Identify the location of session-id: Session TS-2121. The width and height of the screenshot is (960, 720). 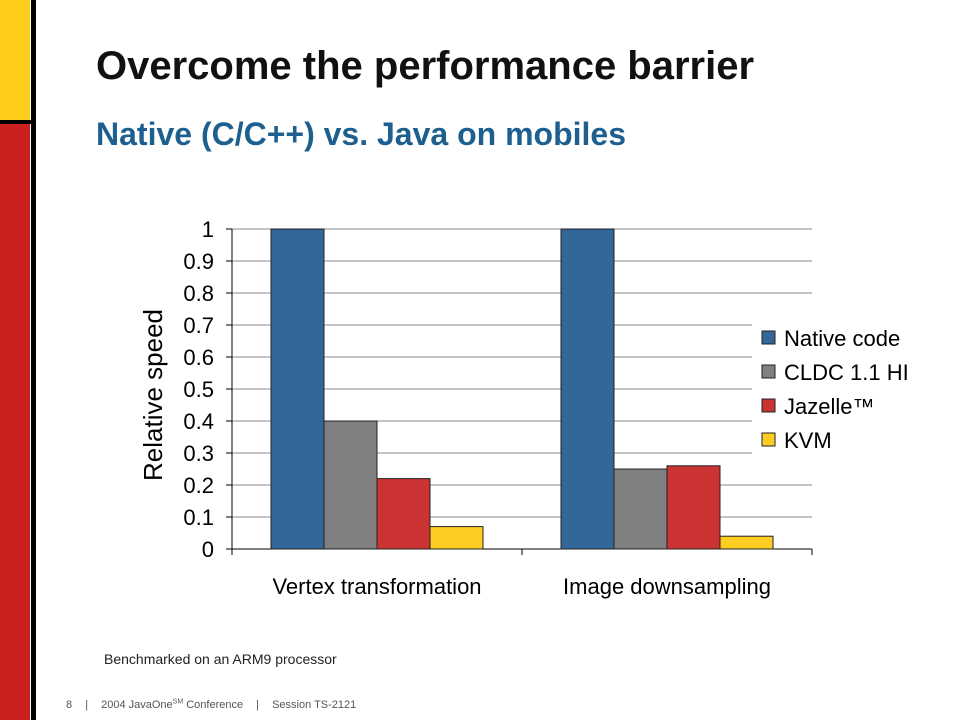
(314, 704).